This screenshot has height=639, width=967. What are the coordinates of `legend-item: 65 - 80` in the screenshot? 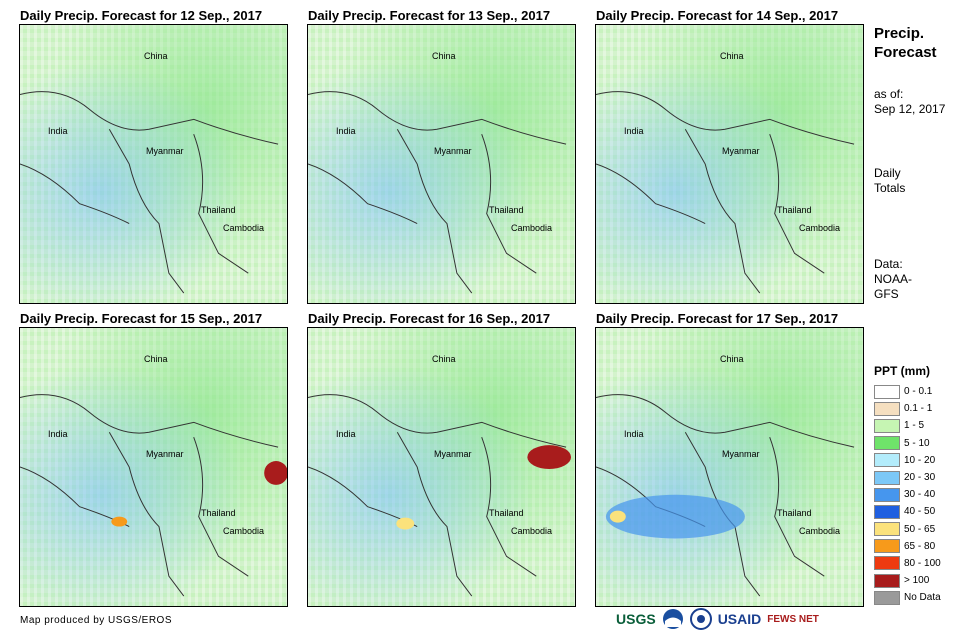 It's located at (907, 546).